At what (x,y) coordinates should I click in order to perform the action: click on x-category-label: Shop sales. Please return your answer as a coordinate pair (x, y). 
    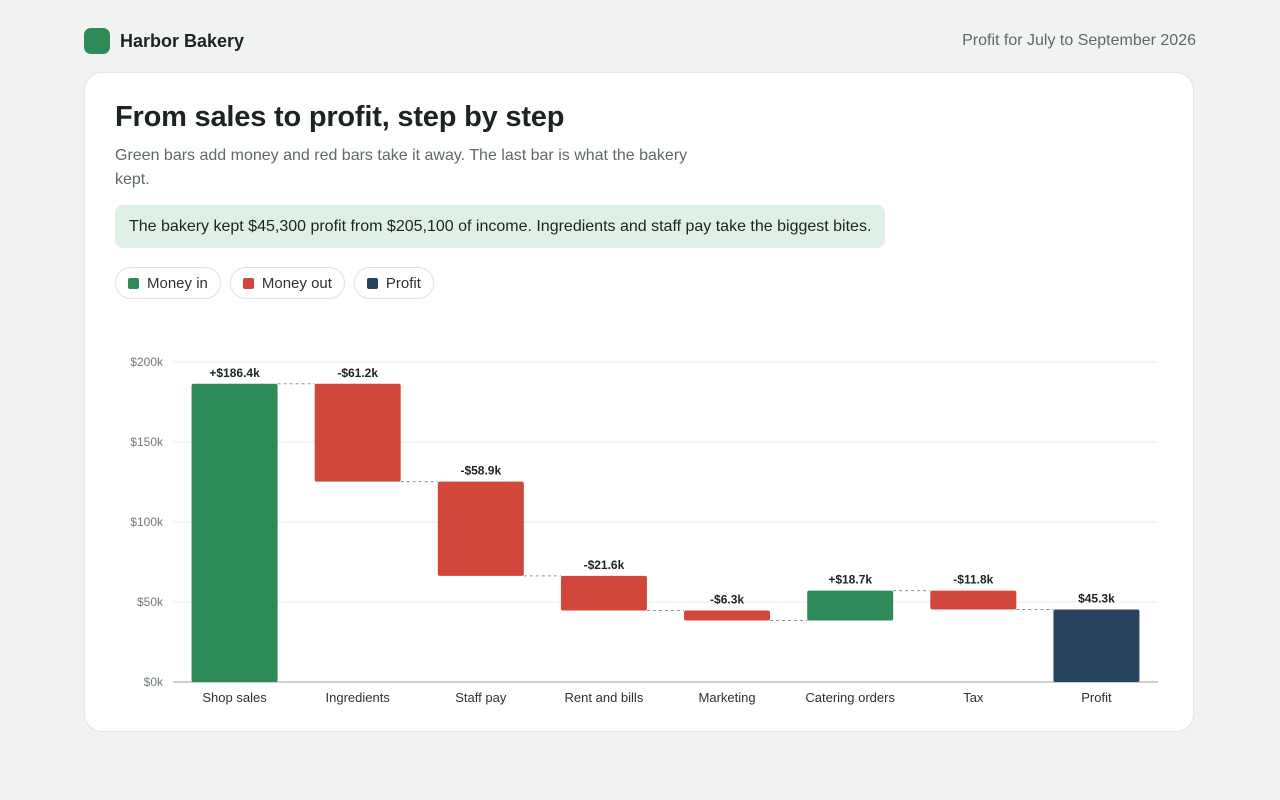
    Looking at the image, I should click on (234, 697).